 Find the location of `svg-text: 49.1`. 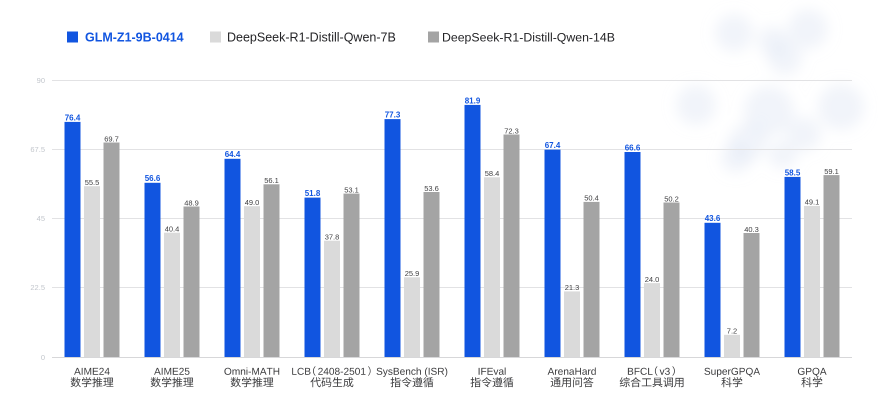

svg-text: 49.1 is located at coordinates (812, 202).